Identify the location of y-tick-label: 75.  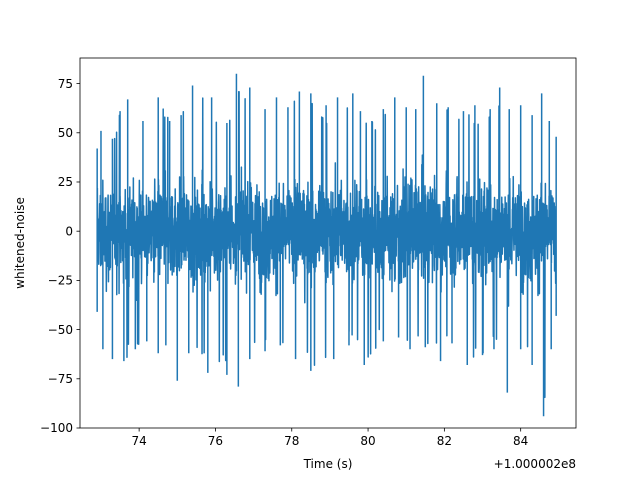
(65, 84).